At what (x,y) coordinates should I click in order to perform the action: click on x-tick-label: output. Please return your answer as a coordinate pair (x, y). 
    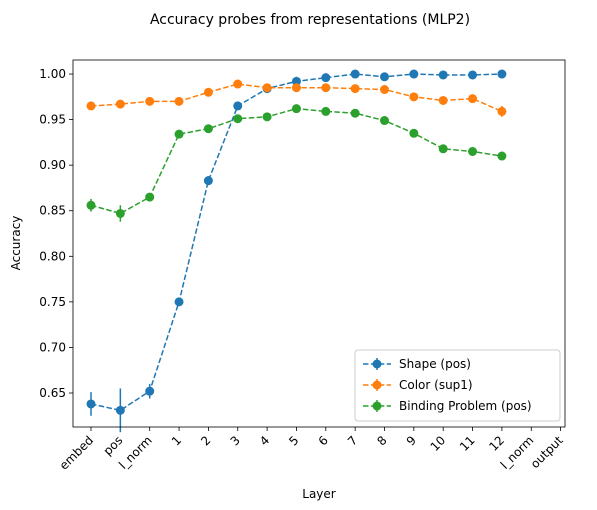
    Looking at the image, I should click on (547, 452).